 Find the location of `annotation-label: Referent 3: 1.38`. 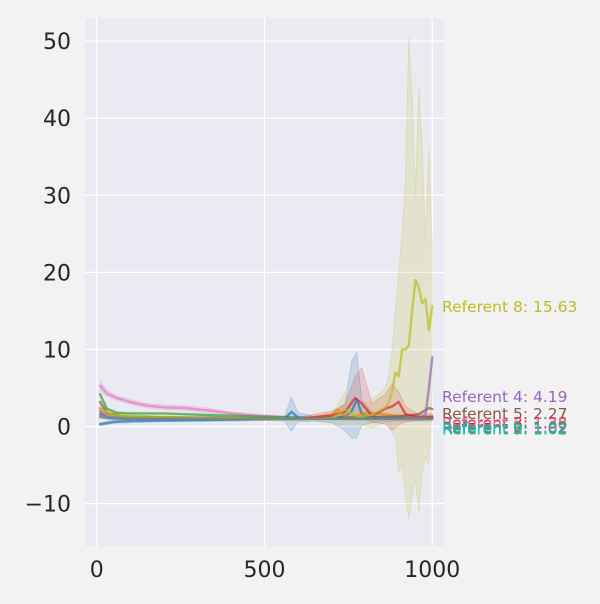

annotation-label: Referent 3: 1.38 is located at coordinates (505, 423).